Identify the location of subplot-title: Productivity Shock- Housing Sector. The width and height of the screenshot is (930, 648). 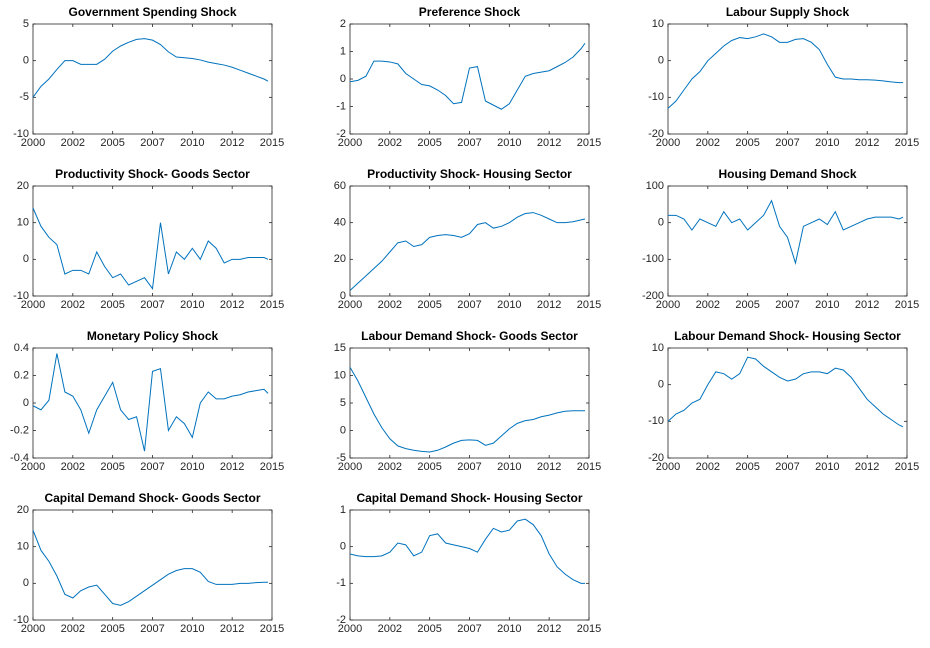
(469, 174).